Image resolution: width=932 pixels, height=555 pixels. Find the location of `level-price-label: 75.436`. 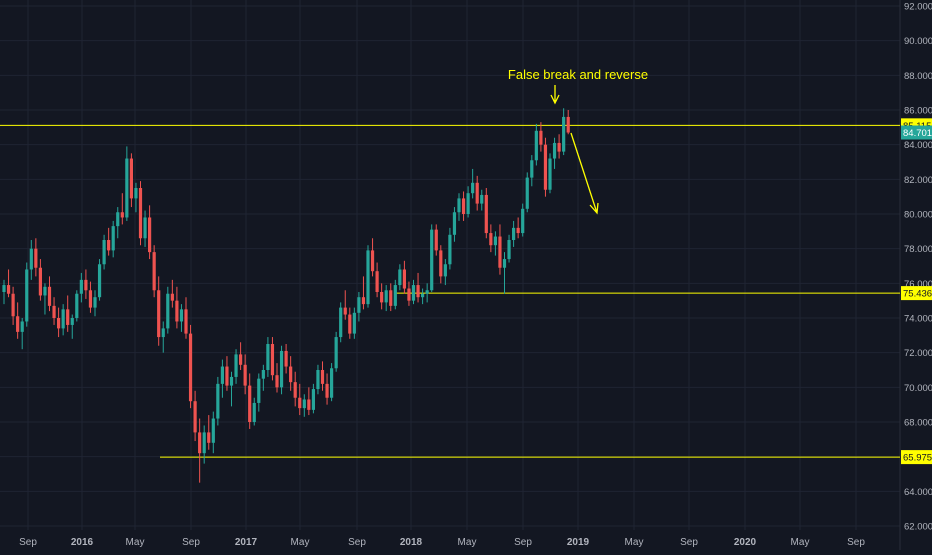

level-price-label: 75.436 is located at coordinates (917, 294).